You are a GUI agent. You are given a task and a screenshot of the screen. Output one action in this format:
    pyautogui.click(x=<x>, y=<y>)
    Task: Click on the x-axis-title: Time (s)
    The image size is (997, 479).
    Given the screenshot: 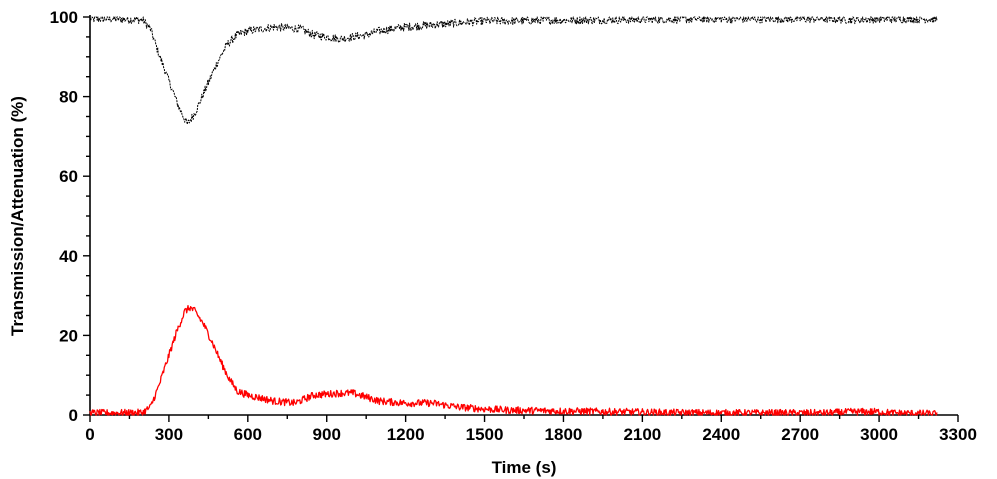 What is the action you would take?
    pyautogui.click(x=524, y=467)
    